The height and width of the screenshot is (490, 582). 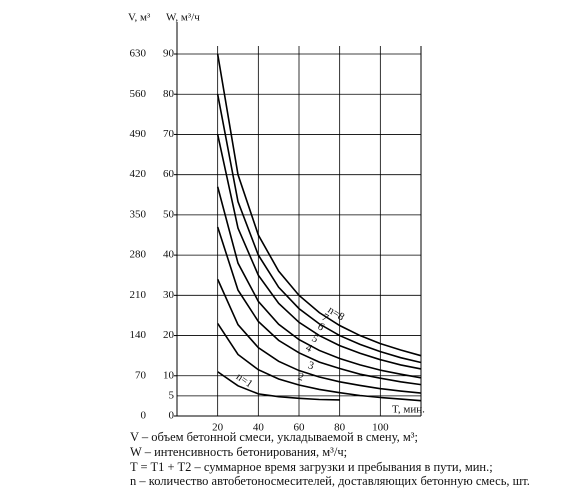 What do you see at coordinates (138, 94) in the screenshot?
I see `y2-tick-label: 560` at bounding box center [138, 94].